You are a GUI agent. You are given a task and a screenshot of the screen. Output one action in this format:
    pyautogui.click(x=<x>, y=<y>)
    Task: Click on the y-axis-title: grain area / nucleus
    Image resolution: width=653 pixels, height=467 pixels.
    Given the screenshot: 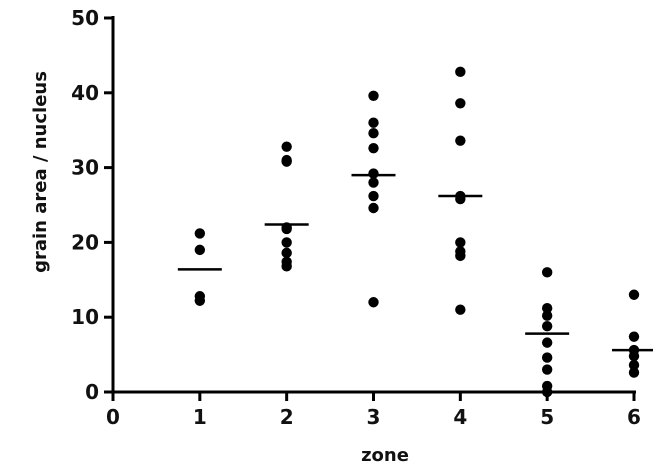 What is the action you would take?
    pyautogui.click(x=40, y=172)
    